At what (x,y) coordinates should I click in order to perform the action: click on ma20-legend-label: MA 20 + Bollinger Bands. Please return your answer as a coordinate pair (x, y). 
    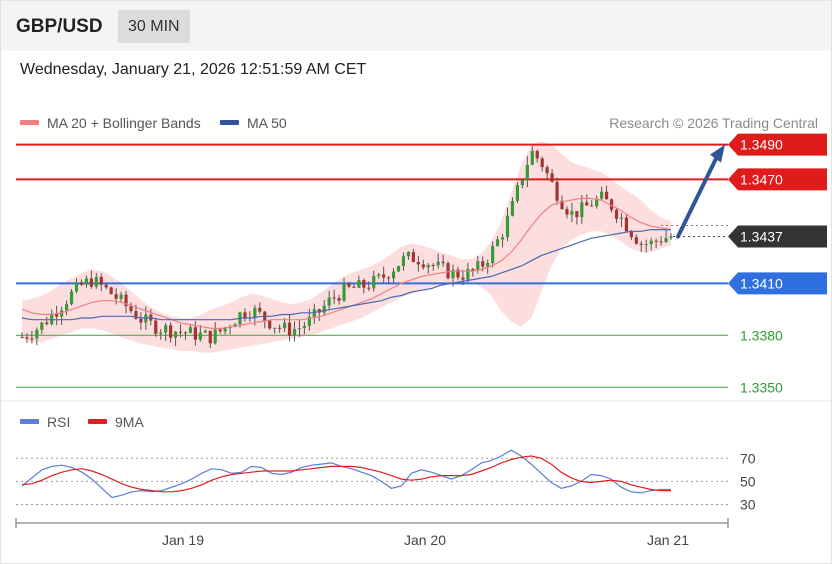
    Looking at the image, I should click on (124, 123).